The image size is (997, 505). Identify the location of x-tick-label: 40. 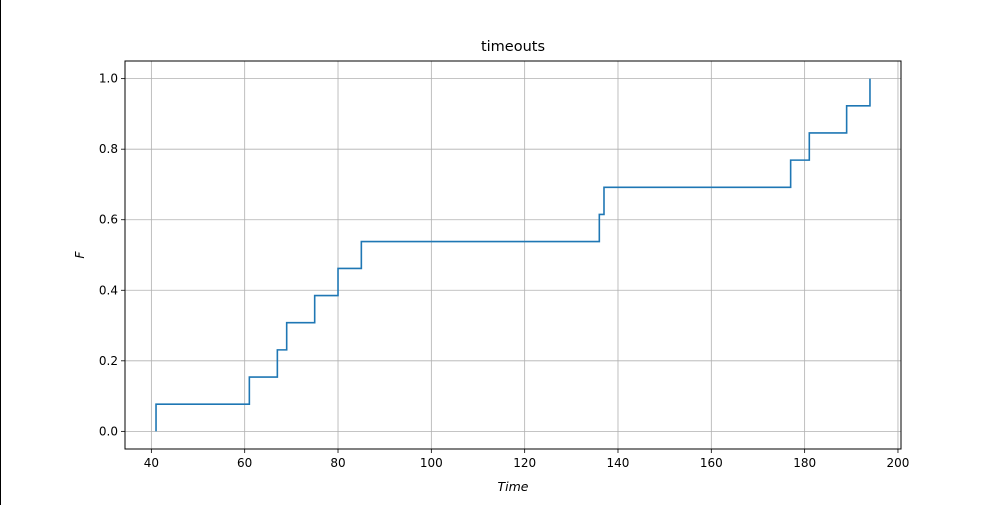
(151, 463).